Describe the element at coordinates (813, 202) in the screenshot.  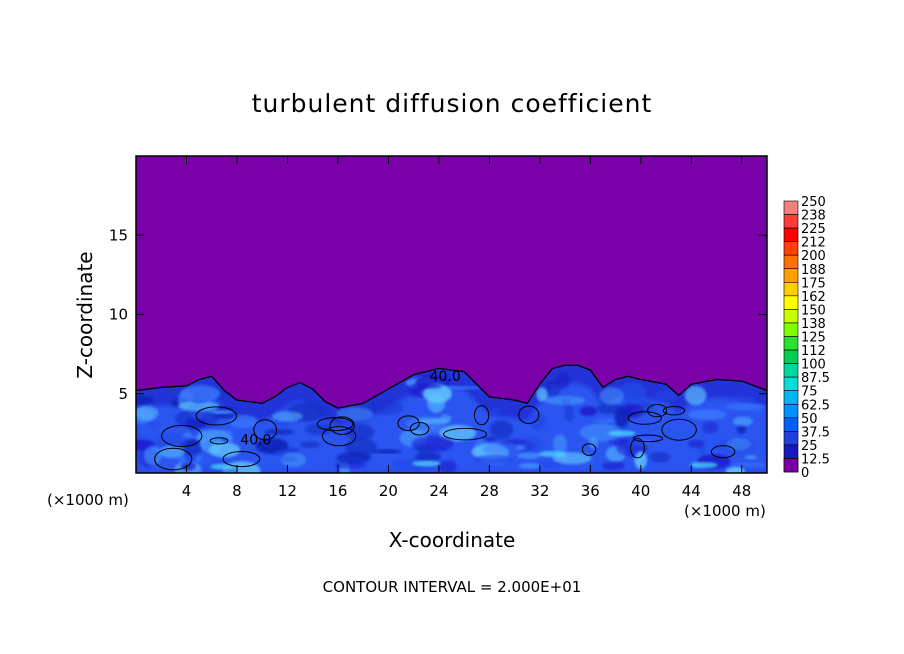
I see `colorbar-label: 250` at that location.